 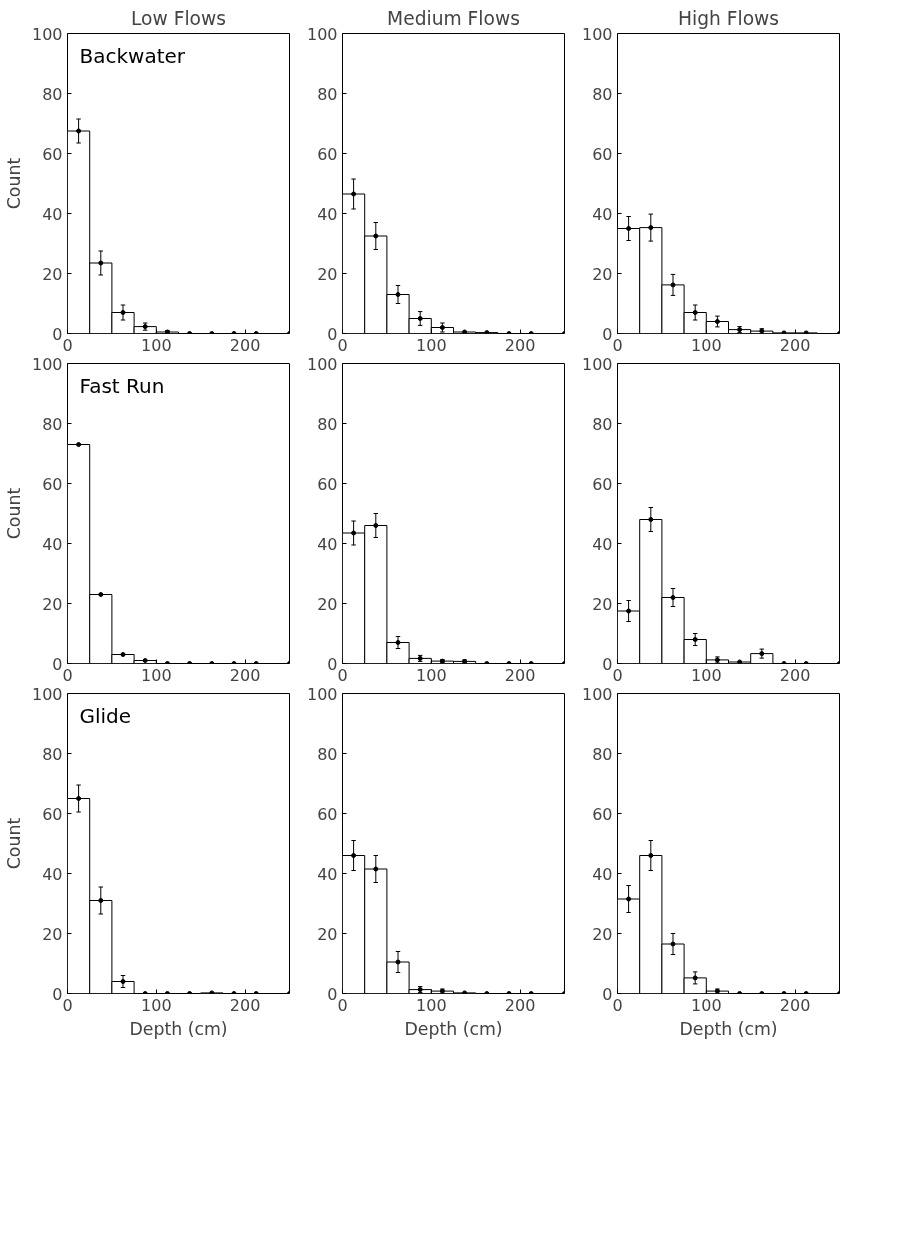 I want to click on chart-title: Low Flows, so click(x=178, y=18).